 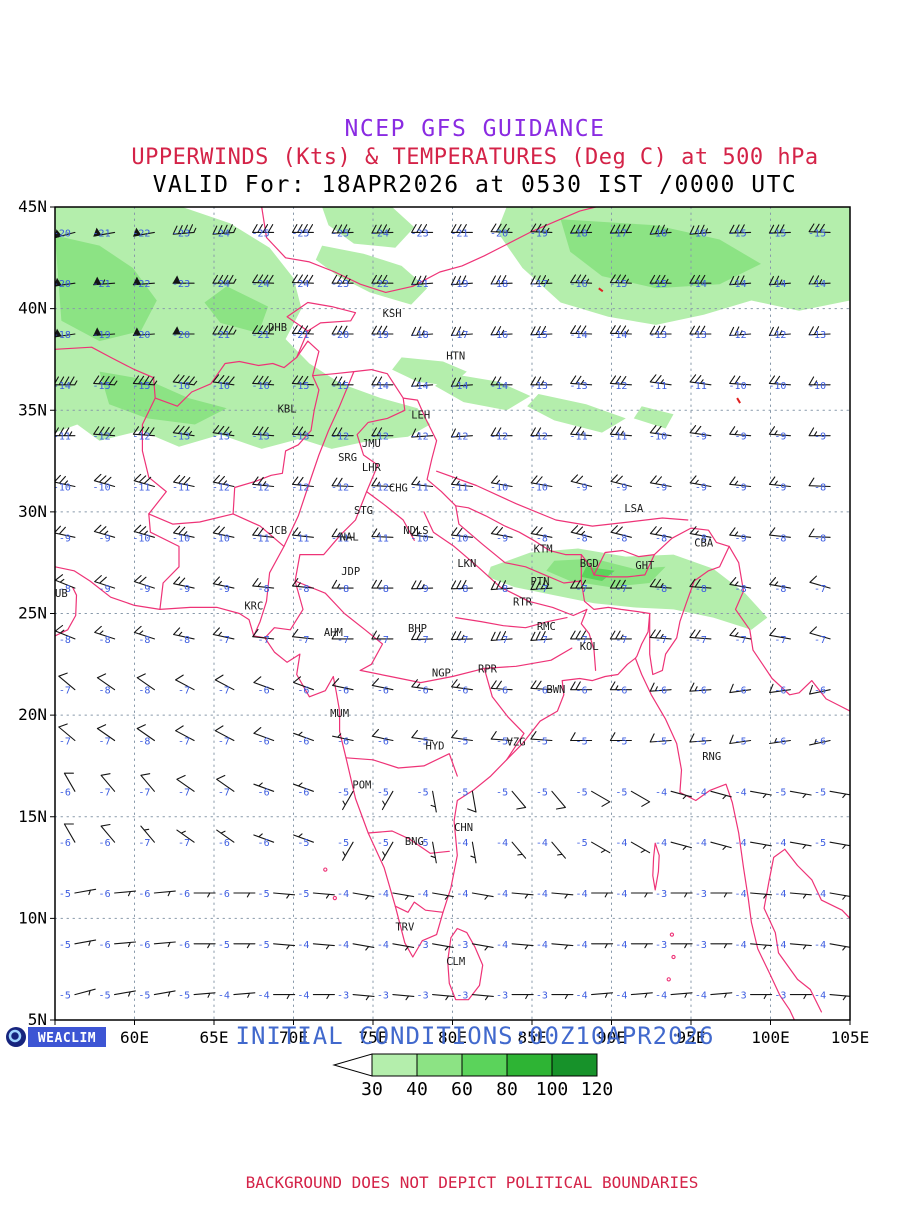 I want to click on lon-tick-label: 105E, so click(x=850, y=1037).